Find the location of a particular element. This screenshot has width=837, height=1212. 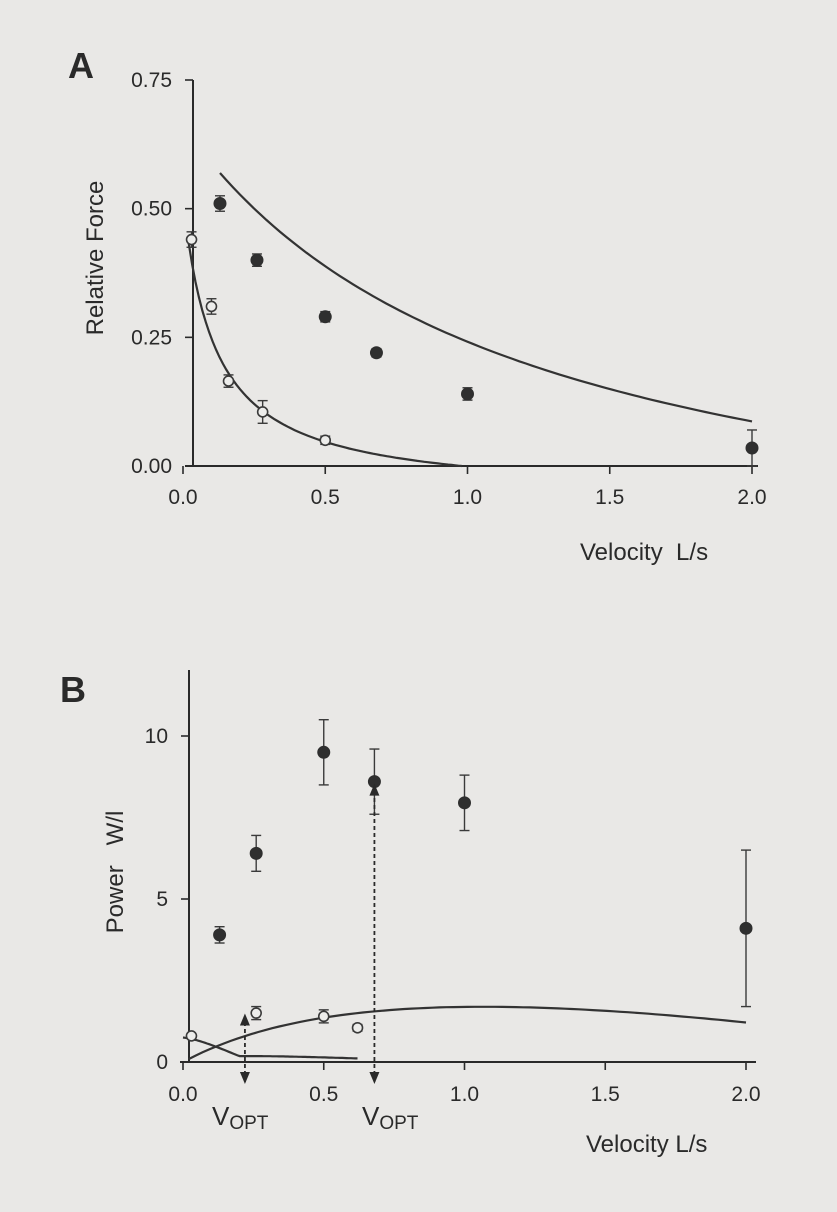

y-tick-label: 0.25 is located at coordinates (151, 337).